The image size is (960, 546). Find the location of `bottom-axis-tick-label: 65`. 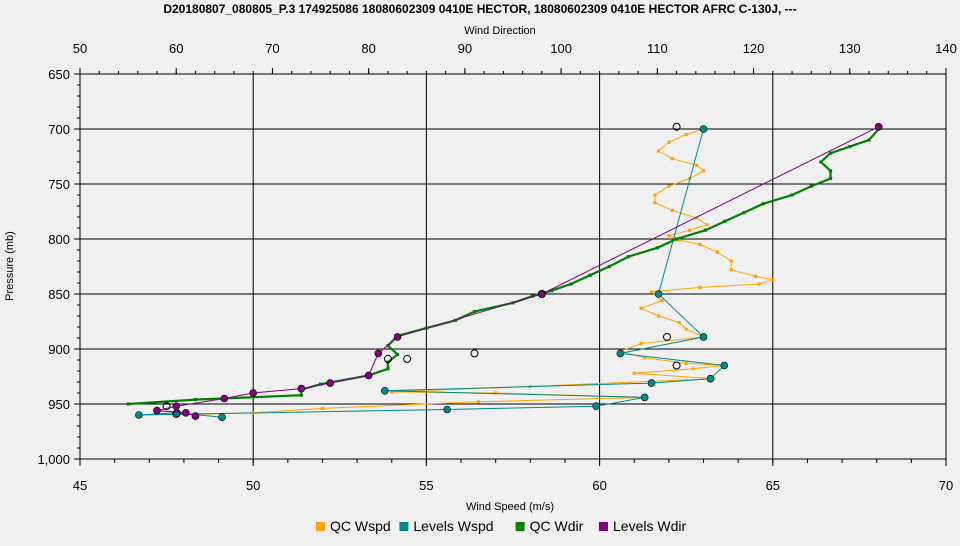

bottom-axis-tick-label: 65 is located at coordinates (773, 485).